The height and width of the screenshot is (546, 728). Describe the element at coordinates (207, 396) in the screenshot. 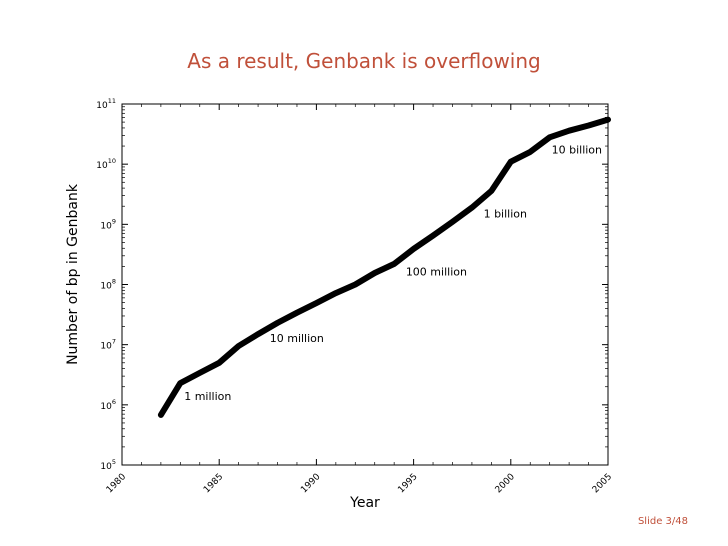

I see `annotation-label: 1 million` at that location.